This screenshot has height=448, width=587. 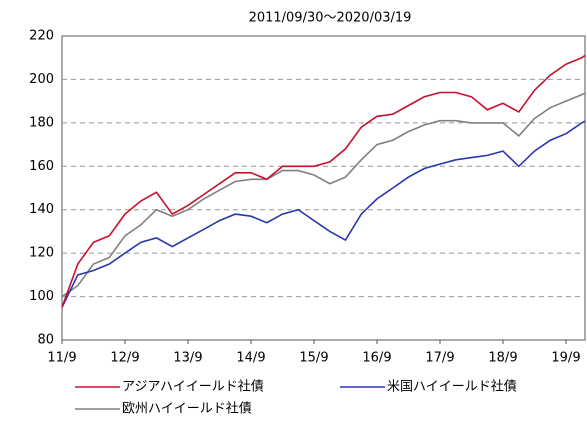 What do you see at coordinates (41, 253) in the screenshot?
I see `y-tick-label: 120` at bounding box center [41, 253].